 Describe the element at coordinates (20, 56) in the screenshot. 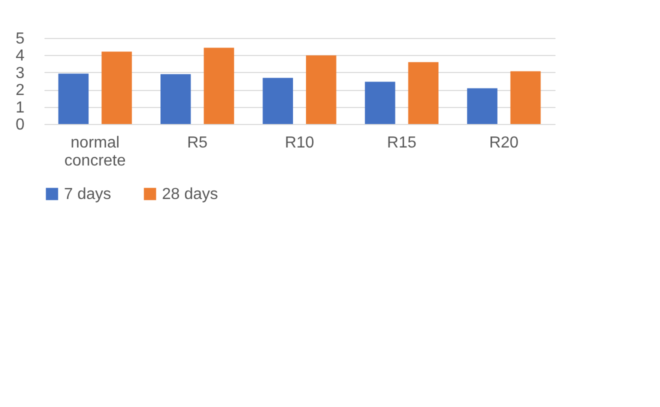

I see `y-tick-label: 4` at that location.